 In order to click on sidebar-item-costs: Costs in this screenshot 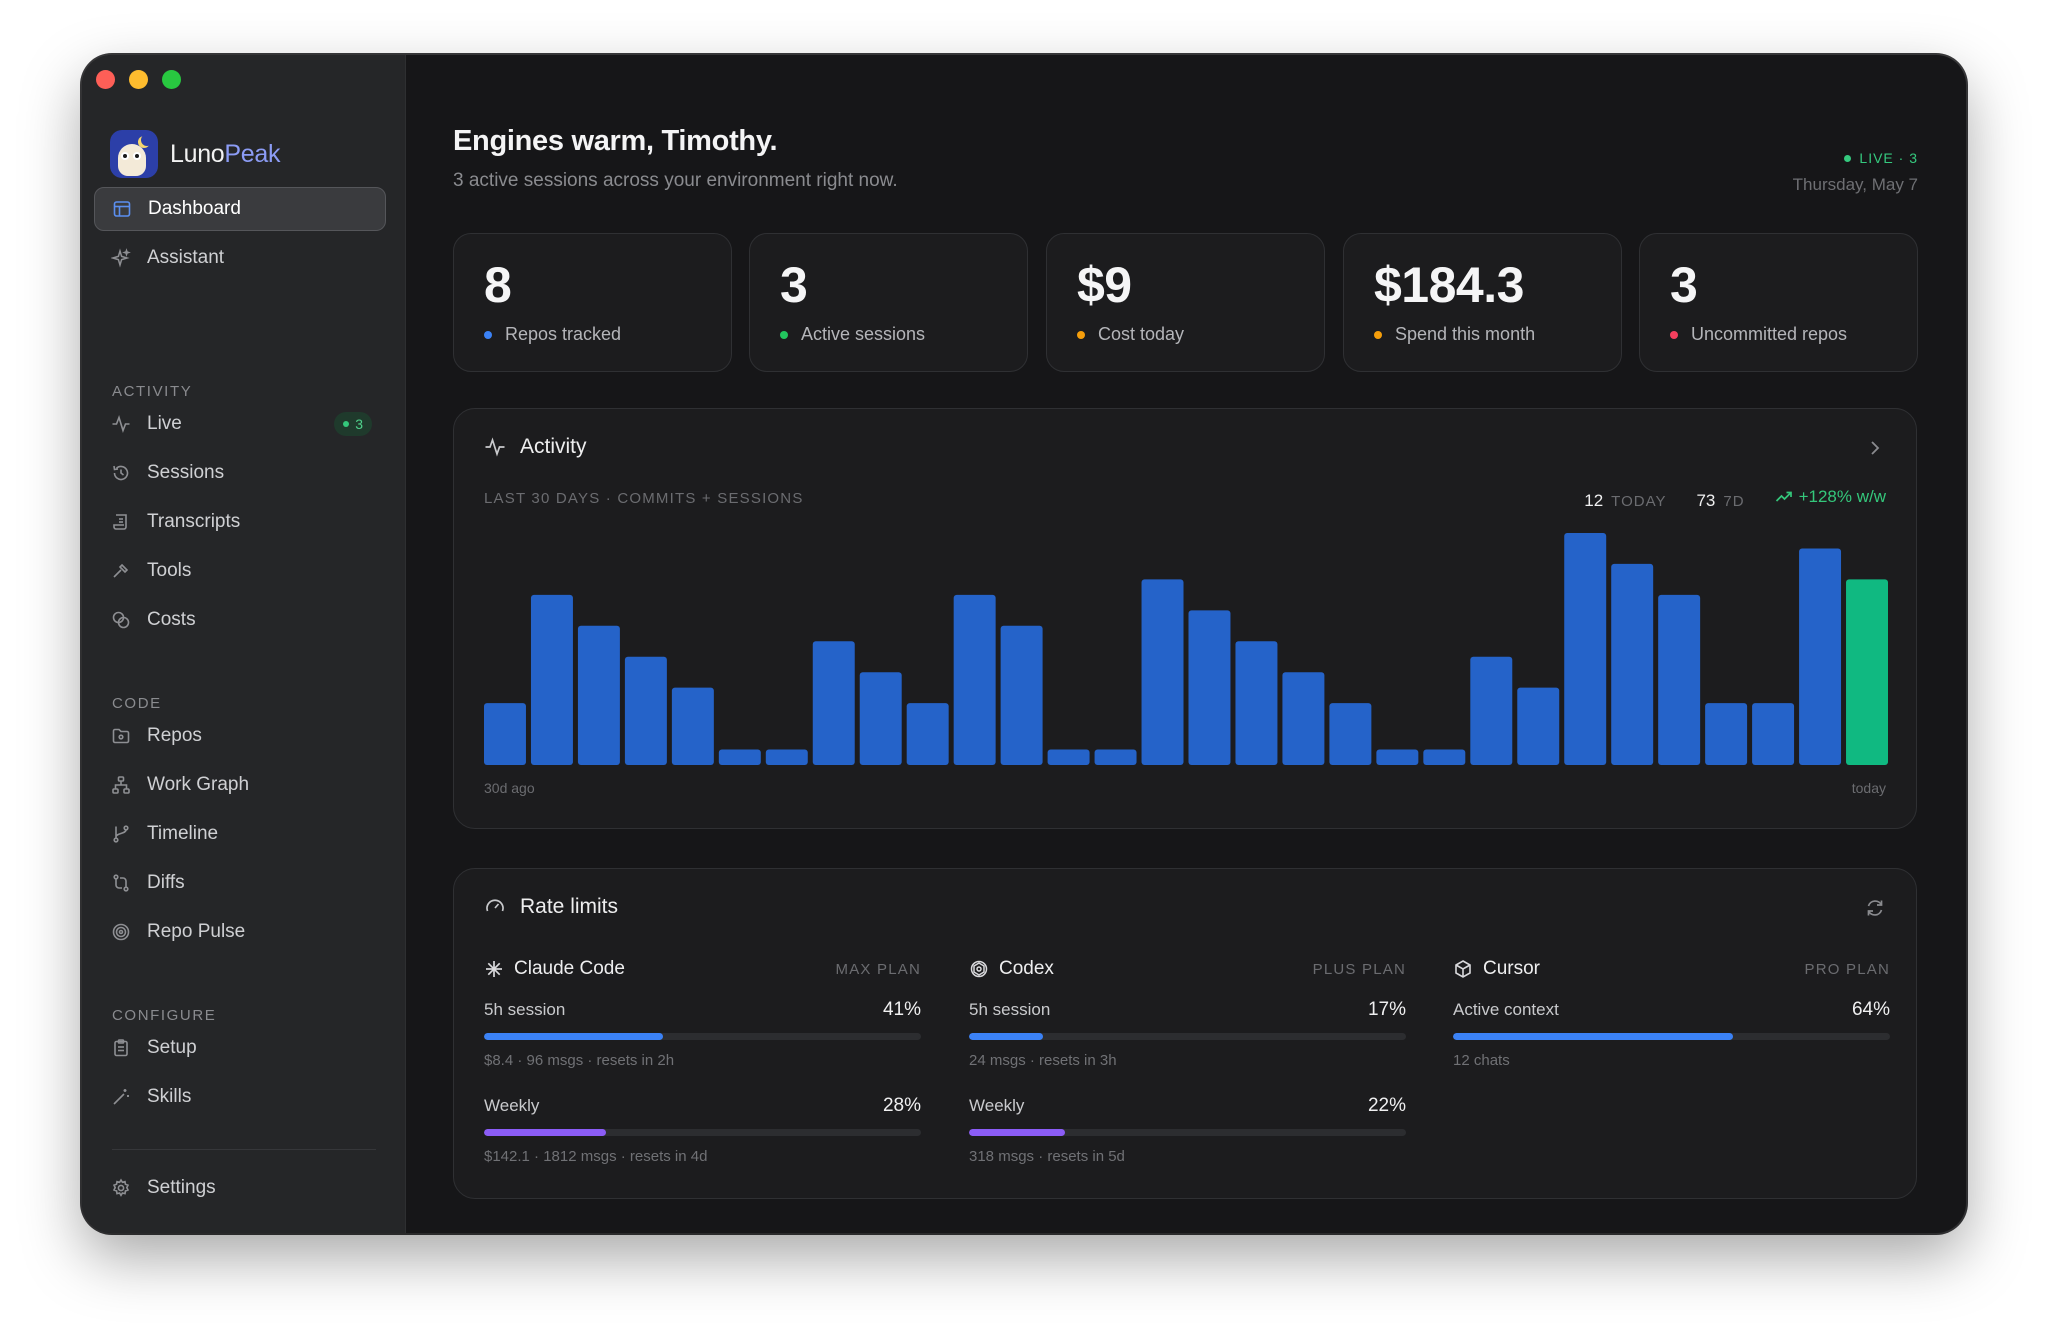, I will do `click(240, 620)`.